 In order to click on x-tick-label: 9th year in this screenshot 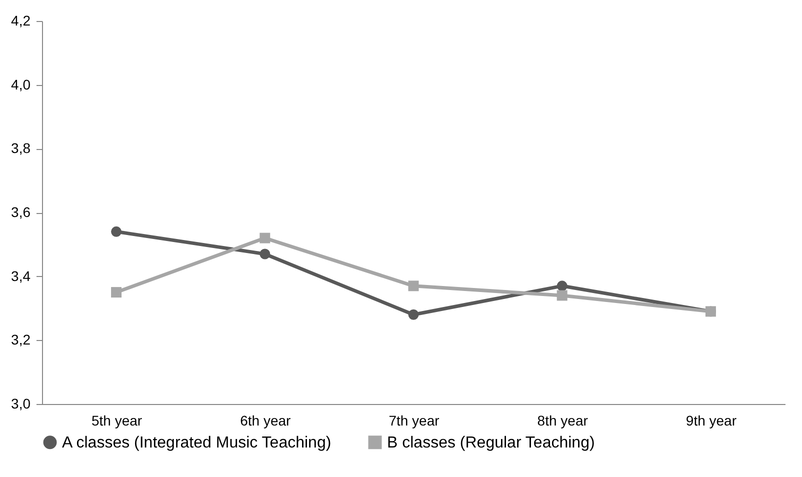, I will do `click(711, 420)`.